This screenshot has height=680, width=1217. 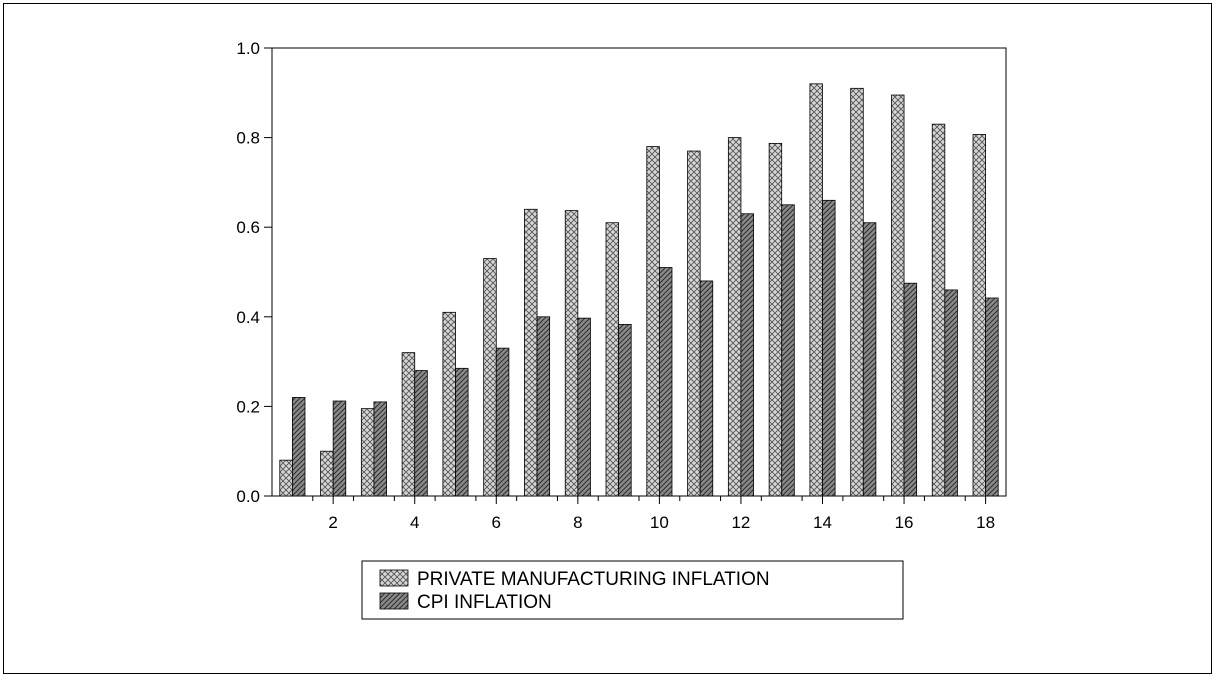 What do you see at coordinates (593, 579) in the screenshot?
I see `legend-label: PRIVATE MANUFACTURING INFLATION` at bounding box center [593, 579].